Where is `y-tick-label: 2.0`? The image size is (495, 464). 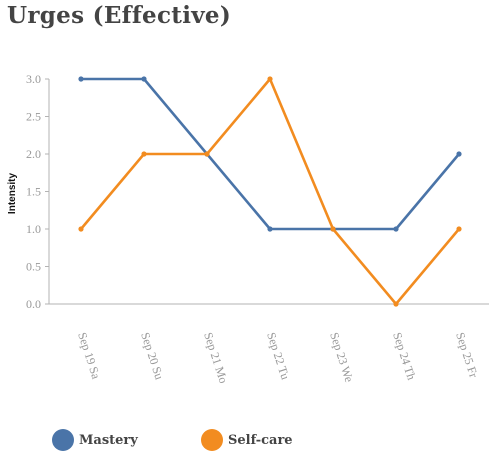
y-tick-label: 2.0 is located at coordinates (33, 154).